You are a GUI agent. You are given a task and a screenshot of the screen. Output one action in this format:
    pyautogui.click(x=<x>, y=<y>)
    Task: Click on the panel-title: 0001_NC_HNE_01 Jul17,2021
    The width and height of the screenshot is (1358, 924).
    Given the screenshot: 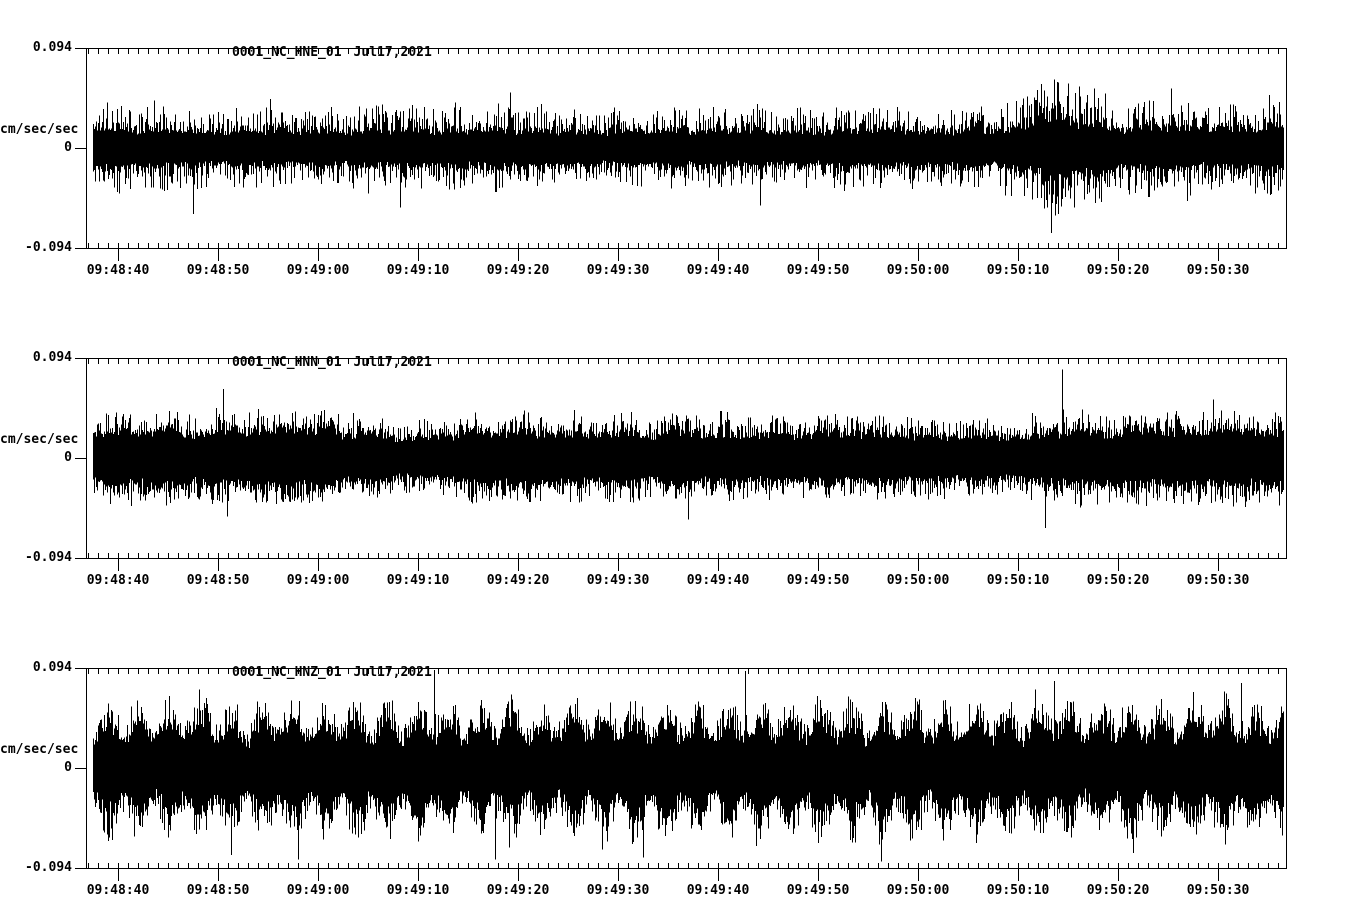 What is the action you would take?
    pyautogui.click(x=308, y=44)
    